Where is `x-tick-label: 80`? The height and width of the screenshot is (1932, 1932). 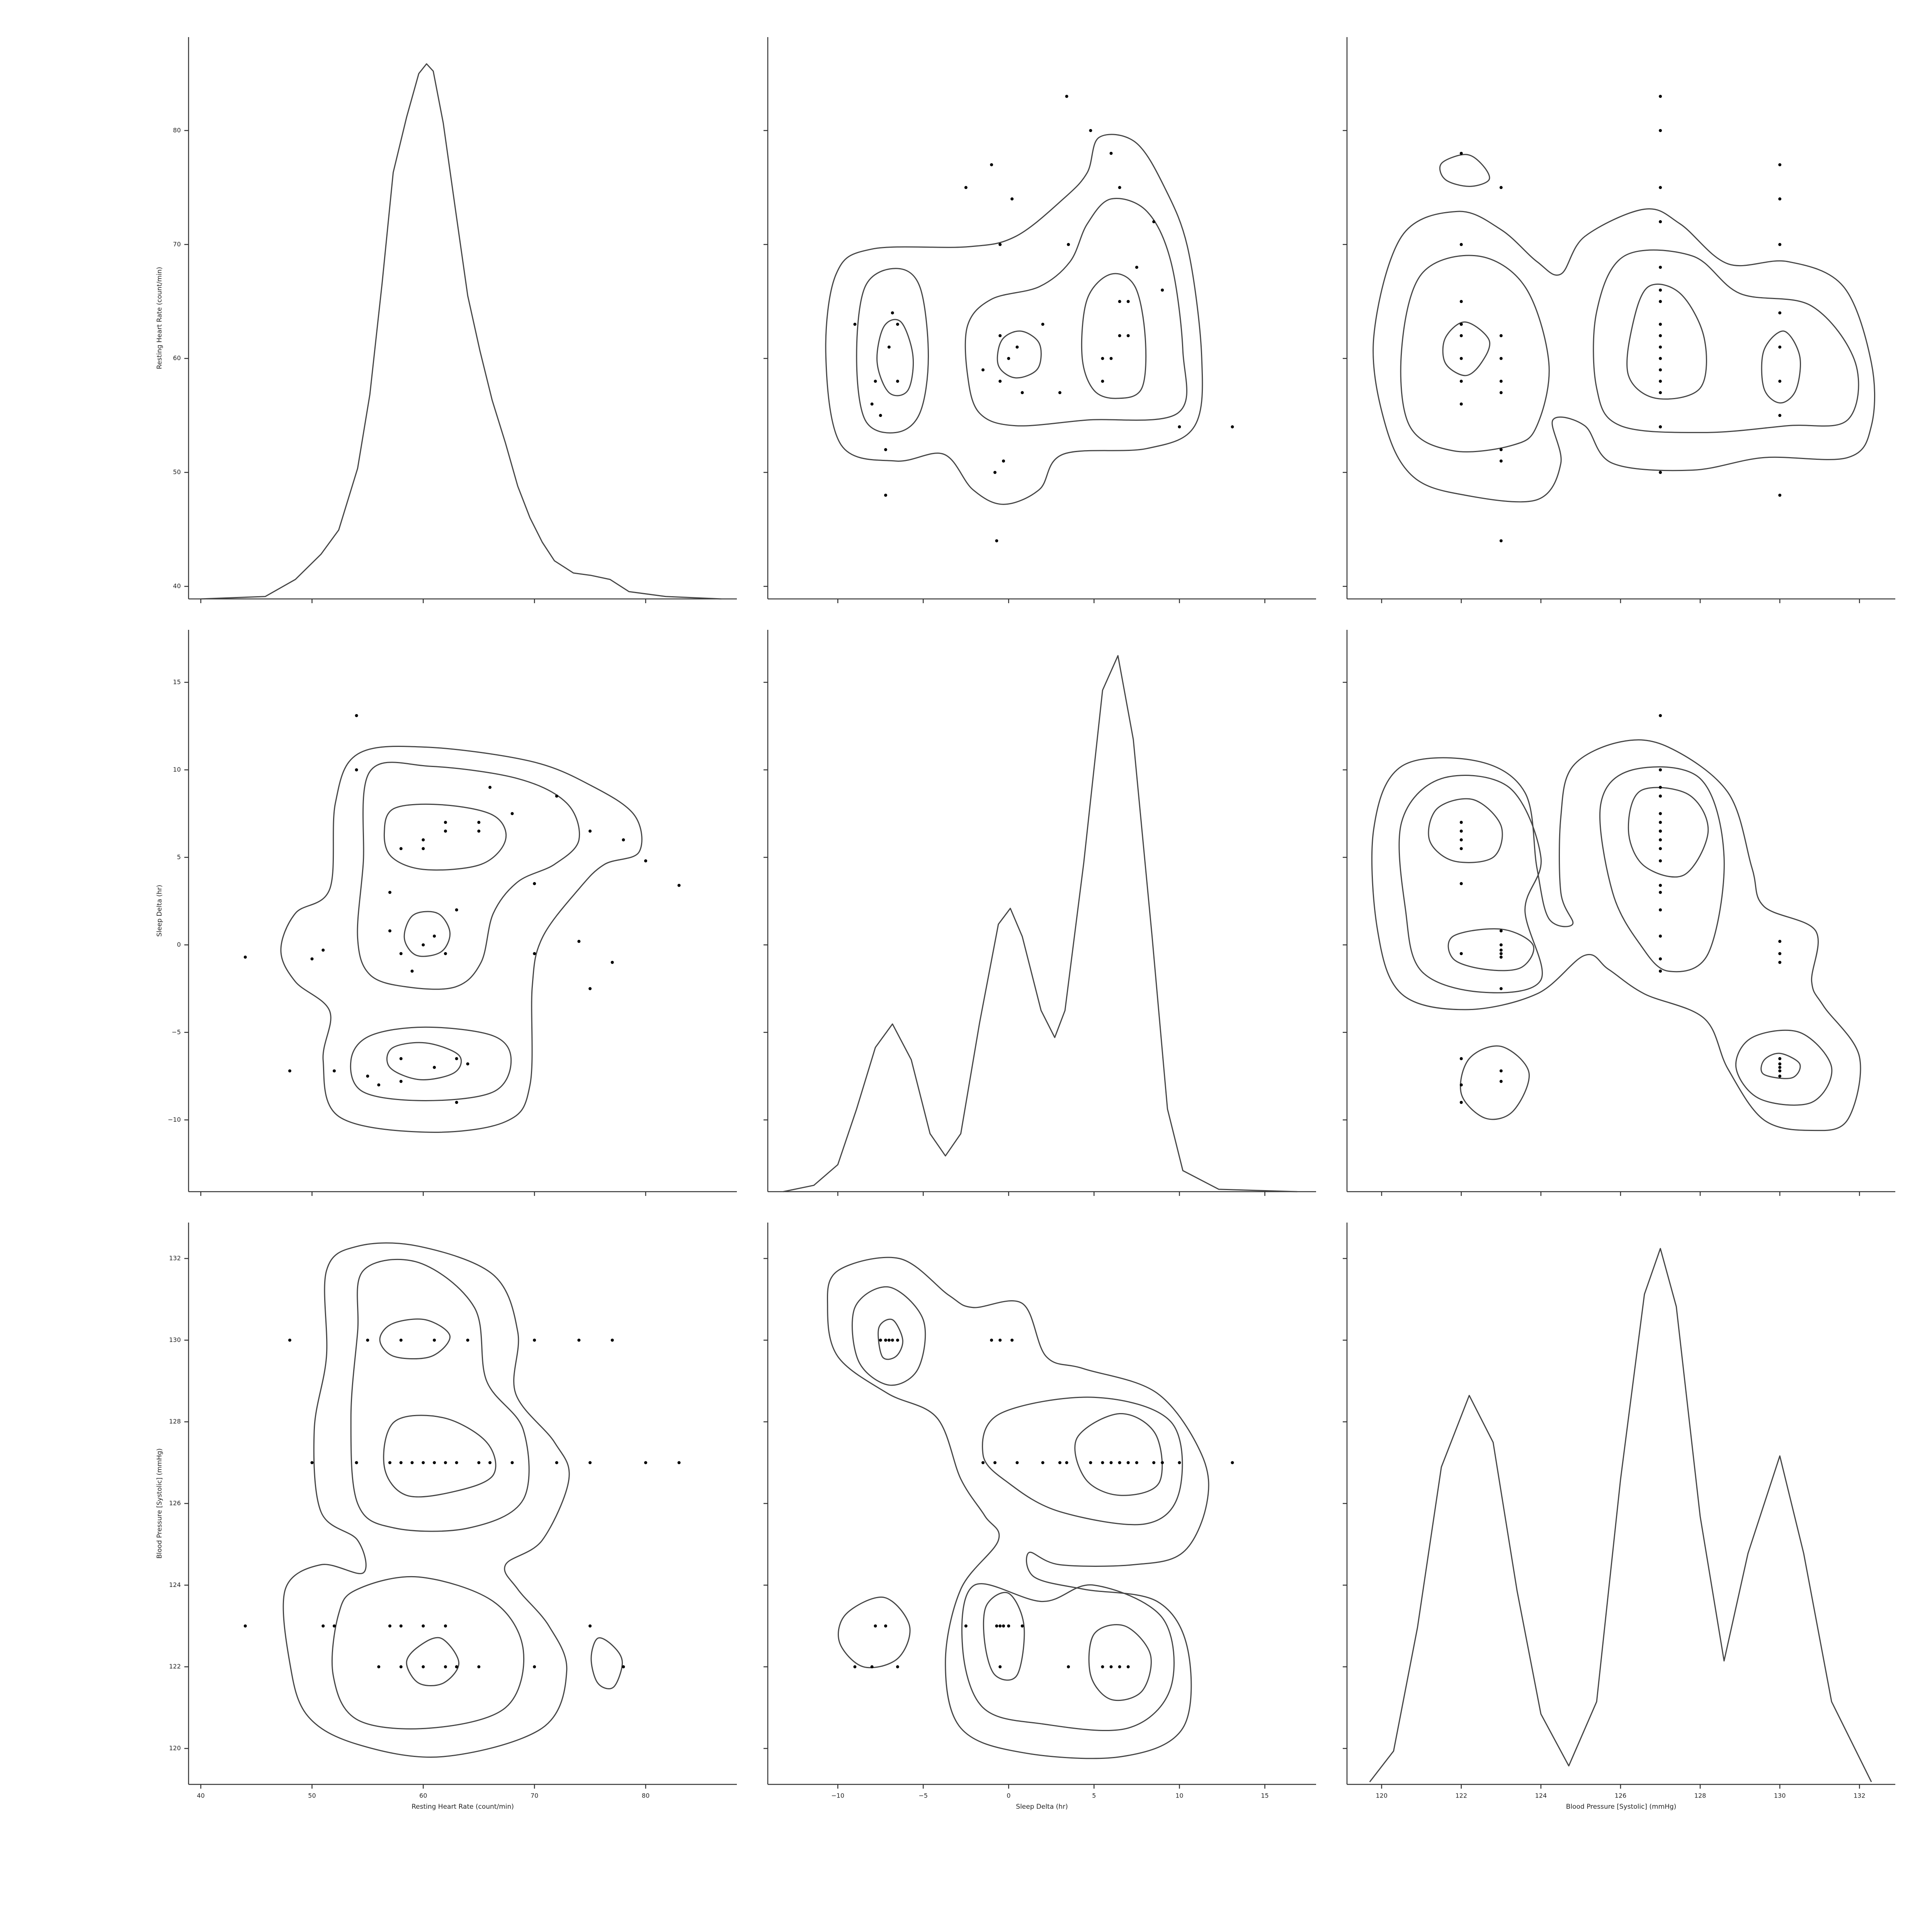 x-tick-label: 80 is located at coordinates (646, 1796).